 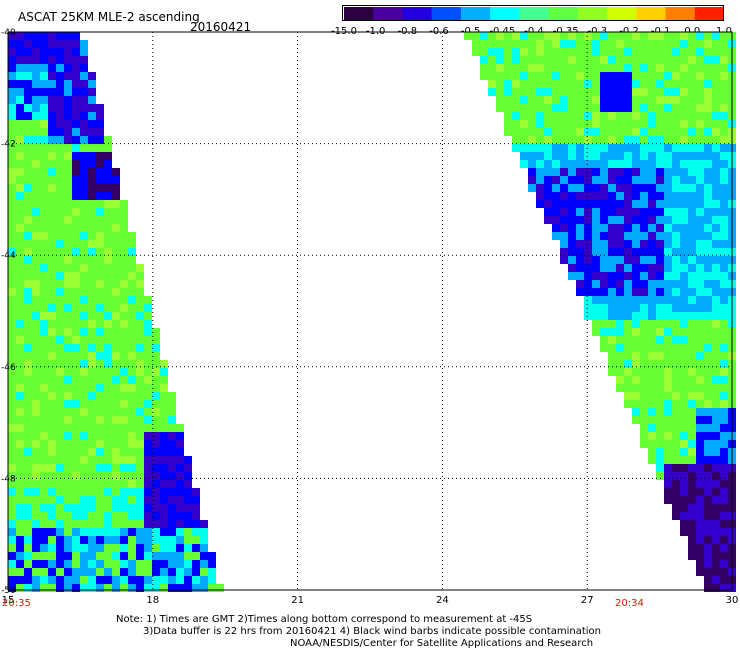 I want to click on lat-tick-label: -42, so click(x=8, y=145).